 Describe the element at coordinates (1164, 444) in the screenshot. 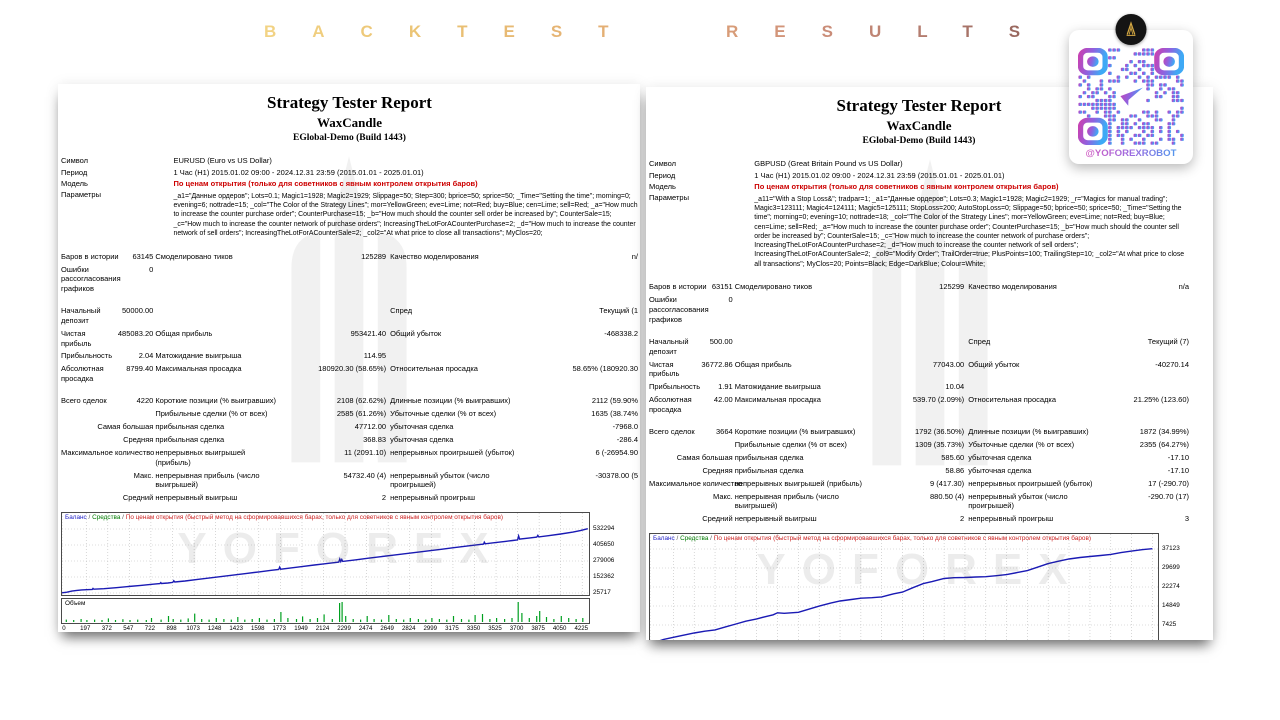

I see `stat-value: 2355 (64.27%)` at that location.